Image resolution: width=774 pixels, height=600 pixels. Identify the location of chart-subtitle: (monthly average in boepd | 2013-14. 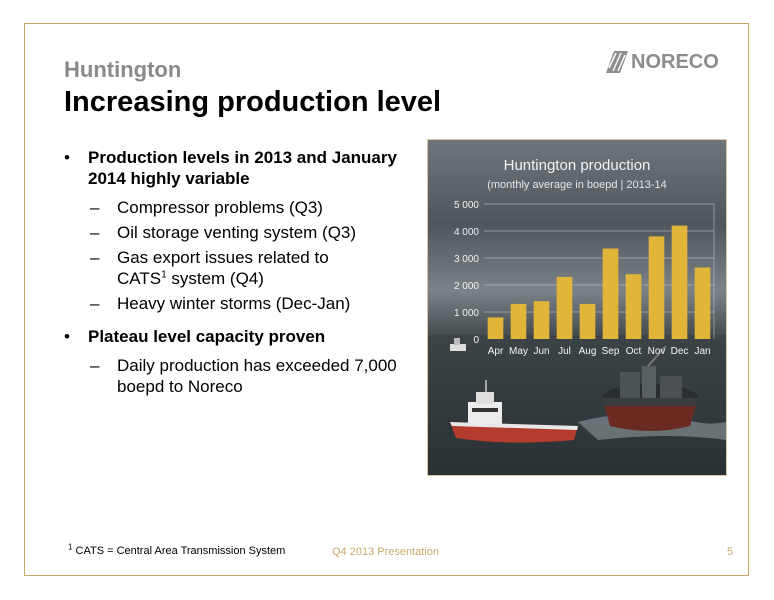
(577, 185).